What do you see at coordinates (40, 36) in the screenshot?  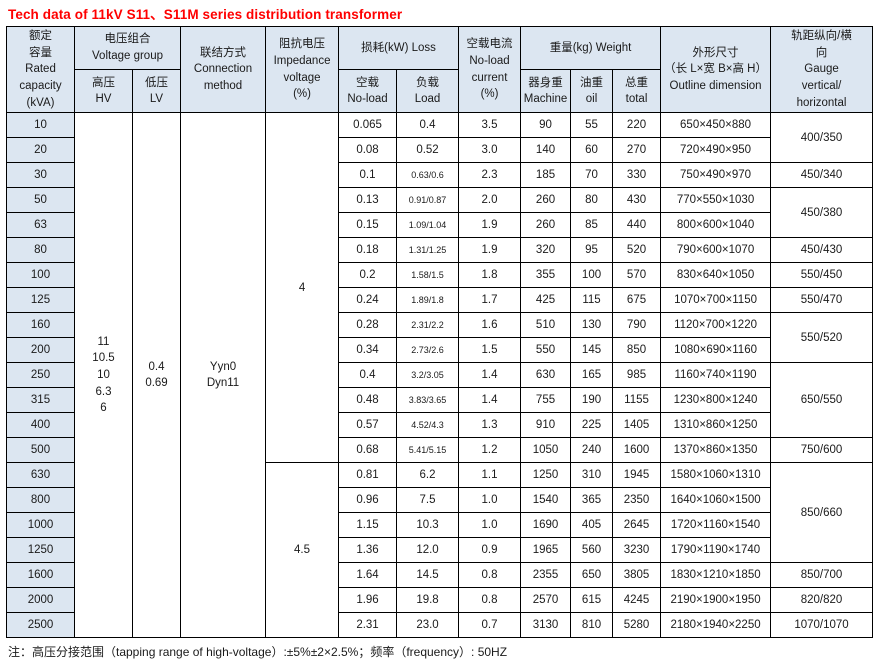 I see `header-rated-capacity-cn1: 额定` at bounding box center [40, 36].